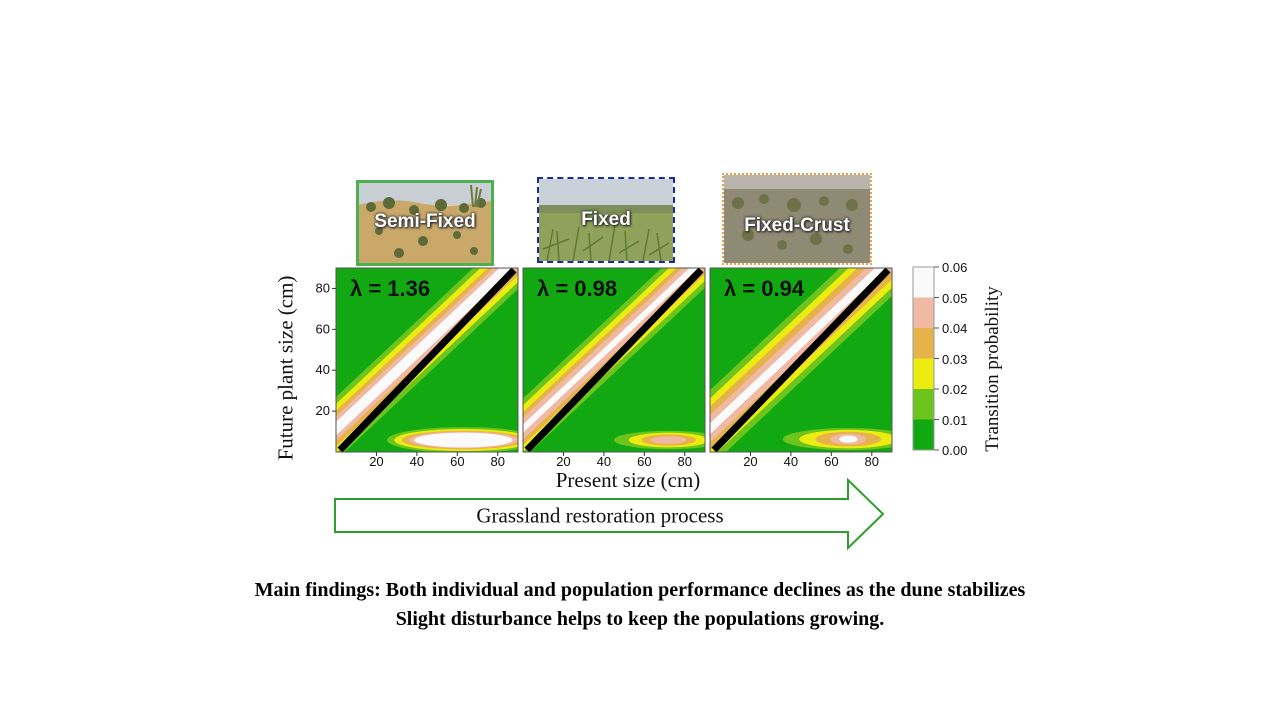 The width and height of the screenshot is (1280, 720). I want to click on colorbar-tick: 0.05, so click(955, 298).